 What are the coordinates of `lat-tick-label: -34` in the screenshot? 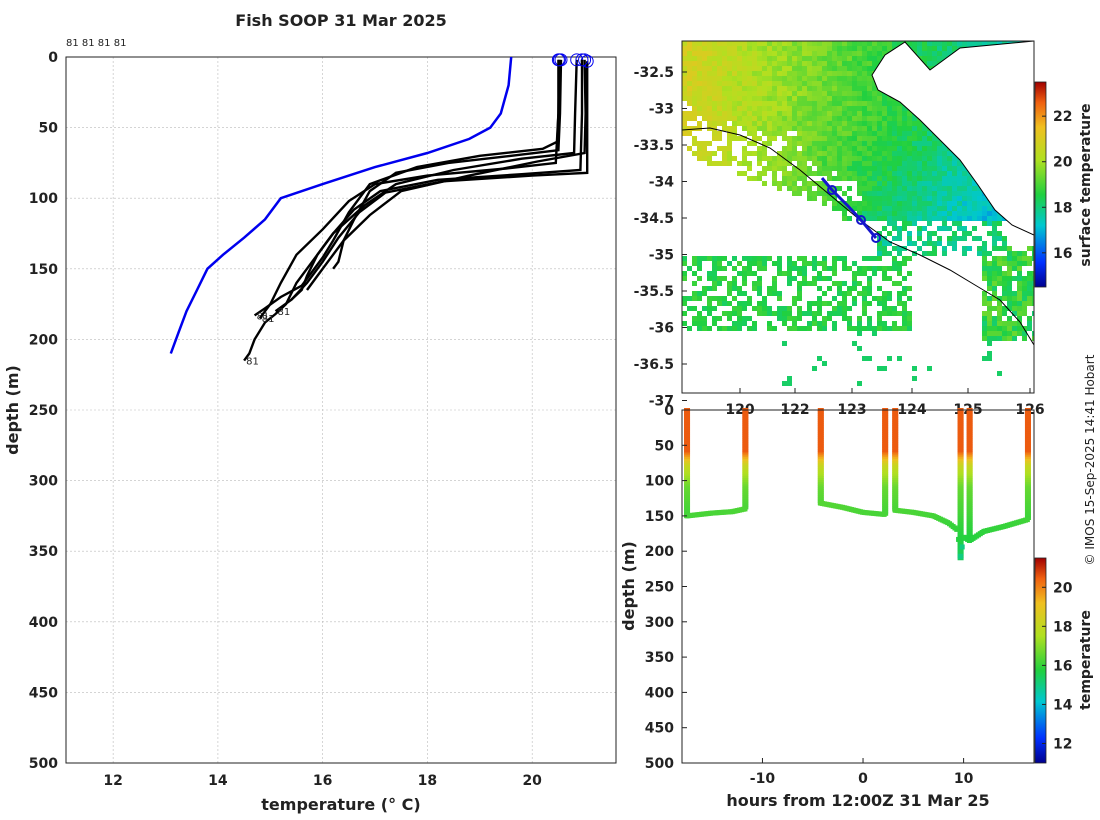 It's located at (662, 183).